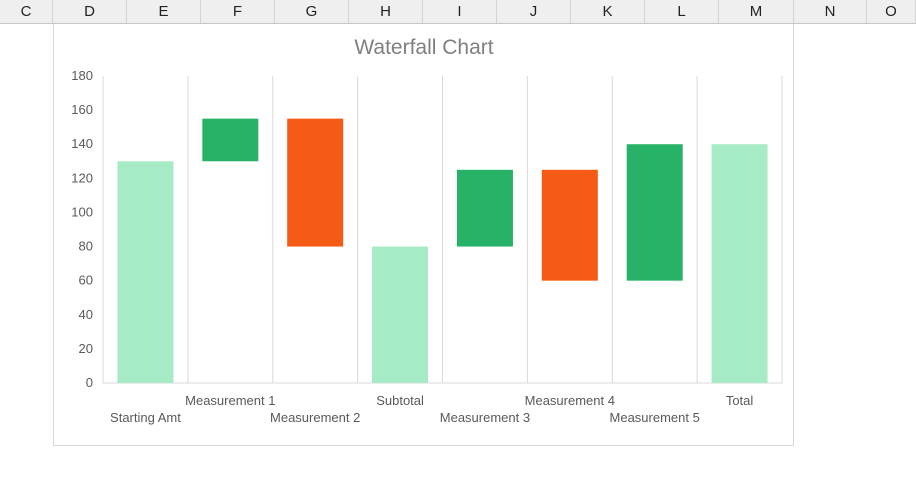 This screenshot has width=916, height=481. Describe the element at coordinates (608, 11) in the screenshot. I see `column-header-k: K` at that location.